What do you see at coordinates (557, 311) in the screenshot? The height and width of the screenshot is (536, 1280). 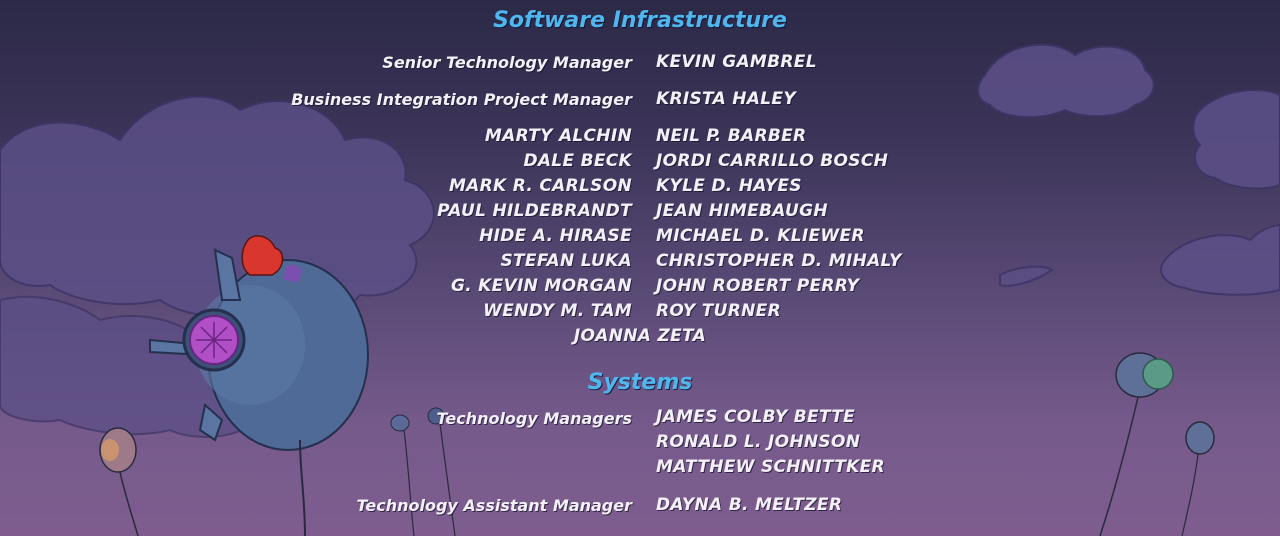 I see `credit-name-left: WENDY M. TAM` at bounding box center [557, 311].